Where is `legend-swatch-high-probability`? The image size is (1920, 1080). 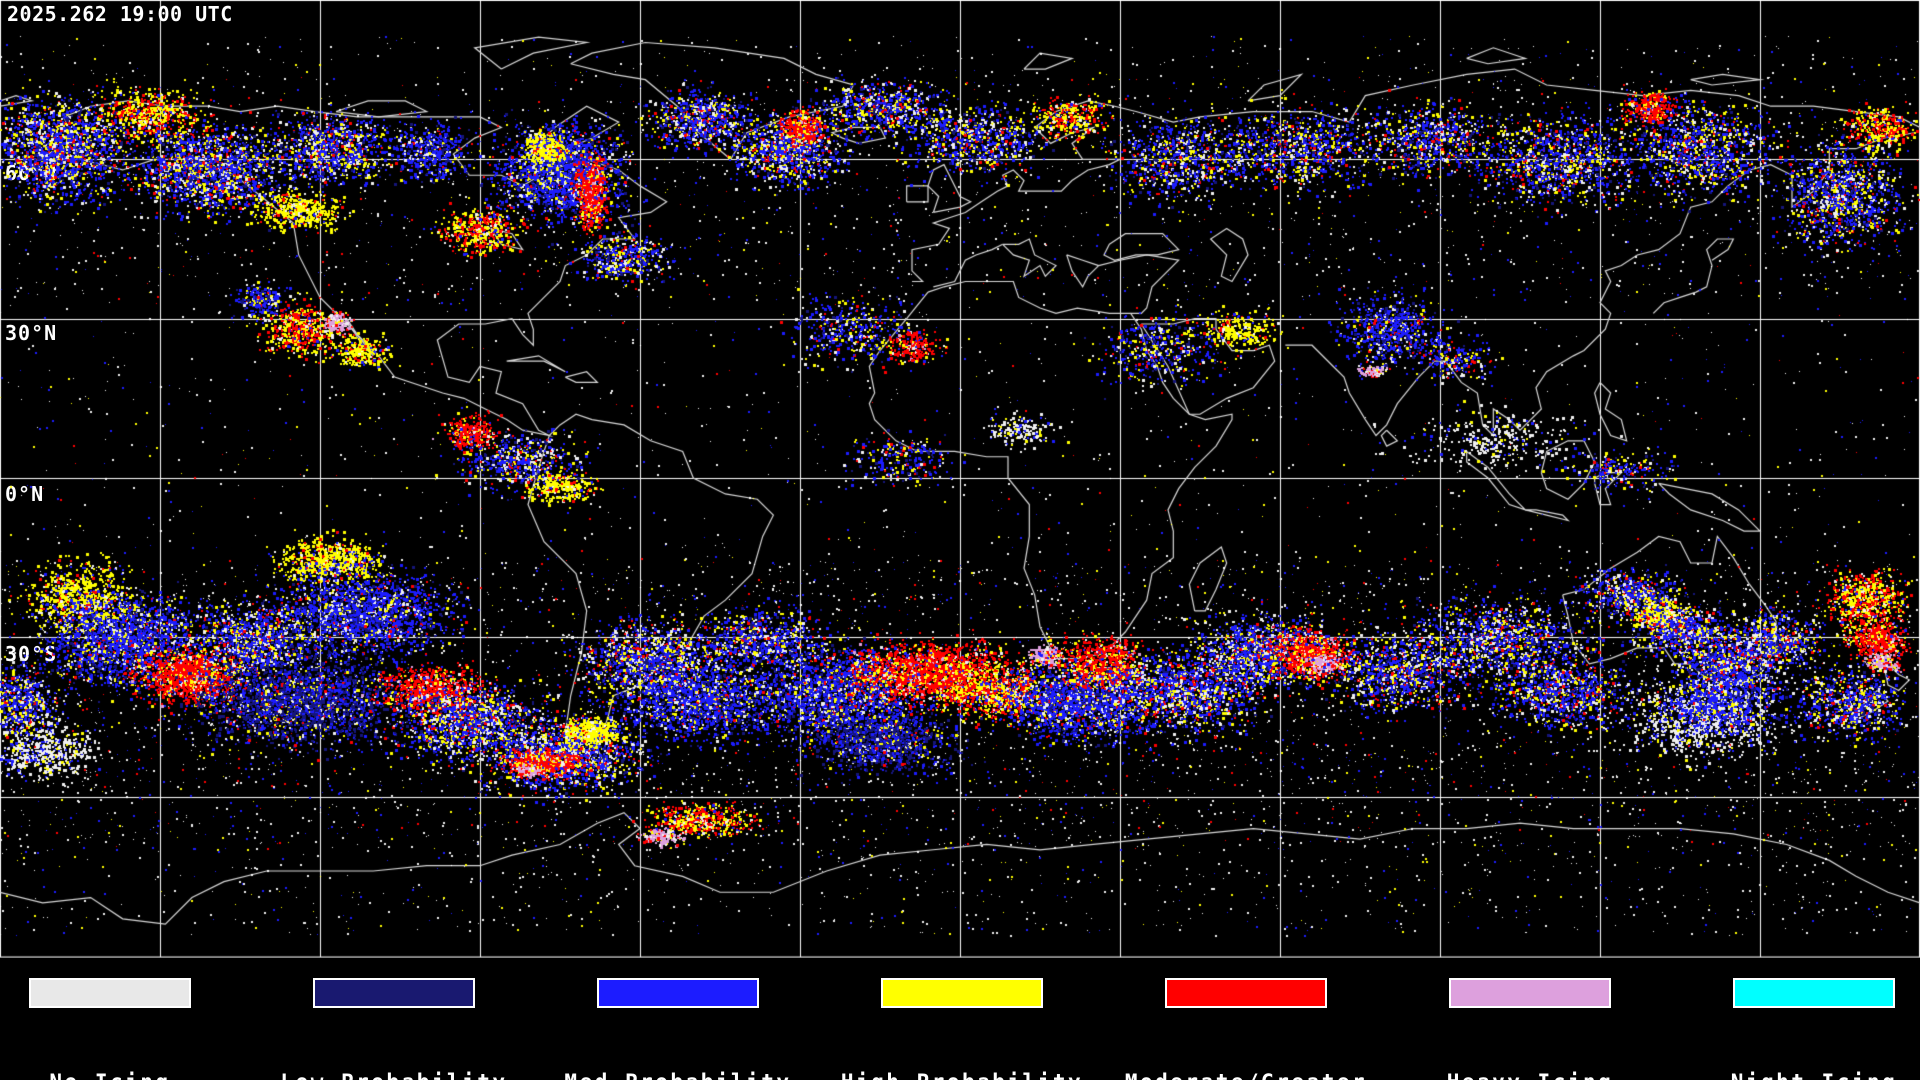 legend-swatch-high-probability is located at coordinates (962, 993).